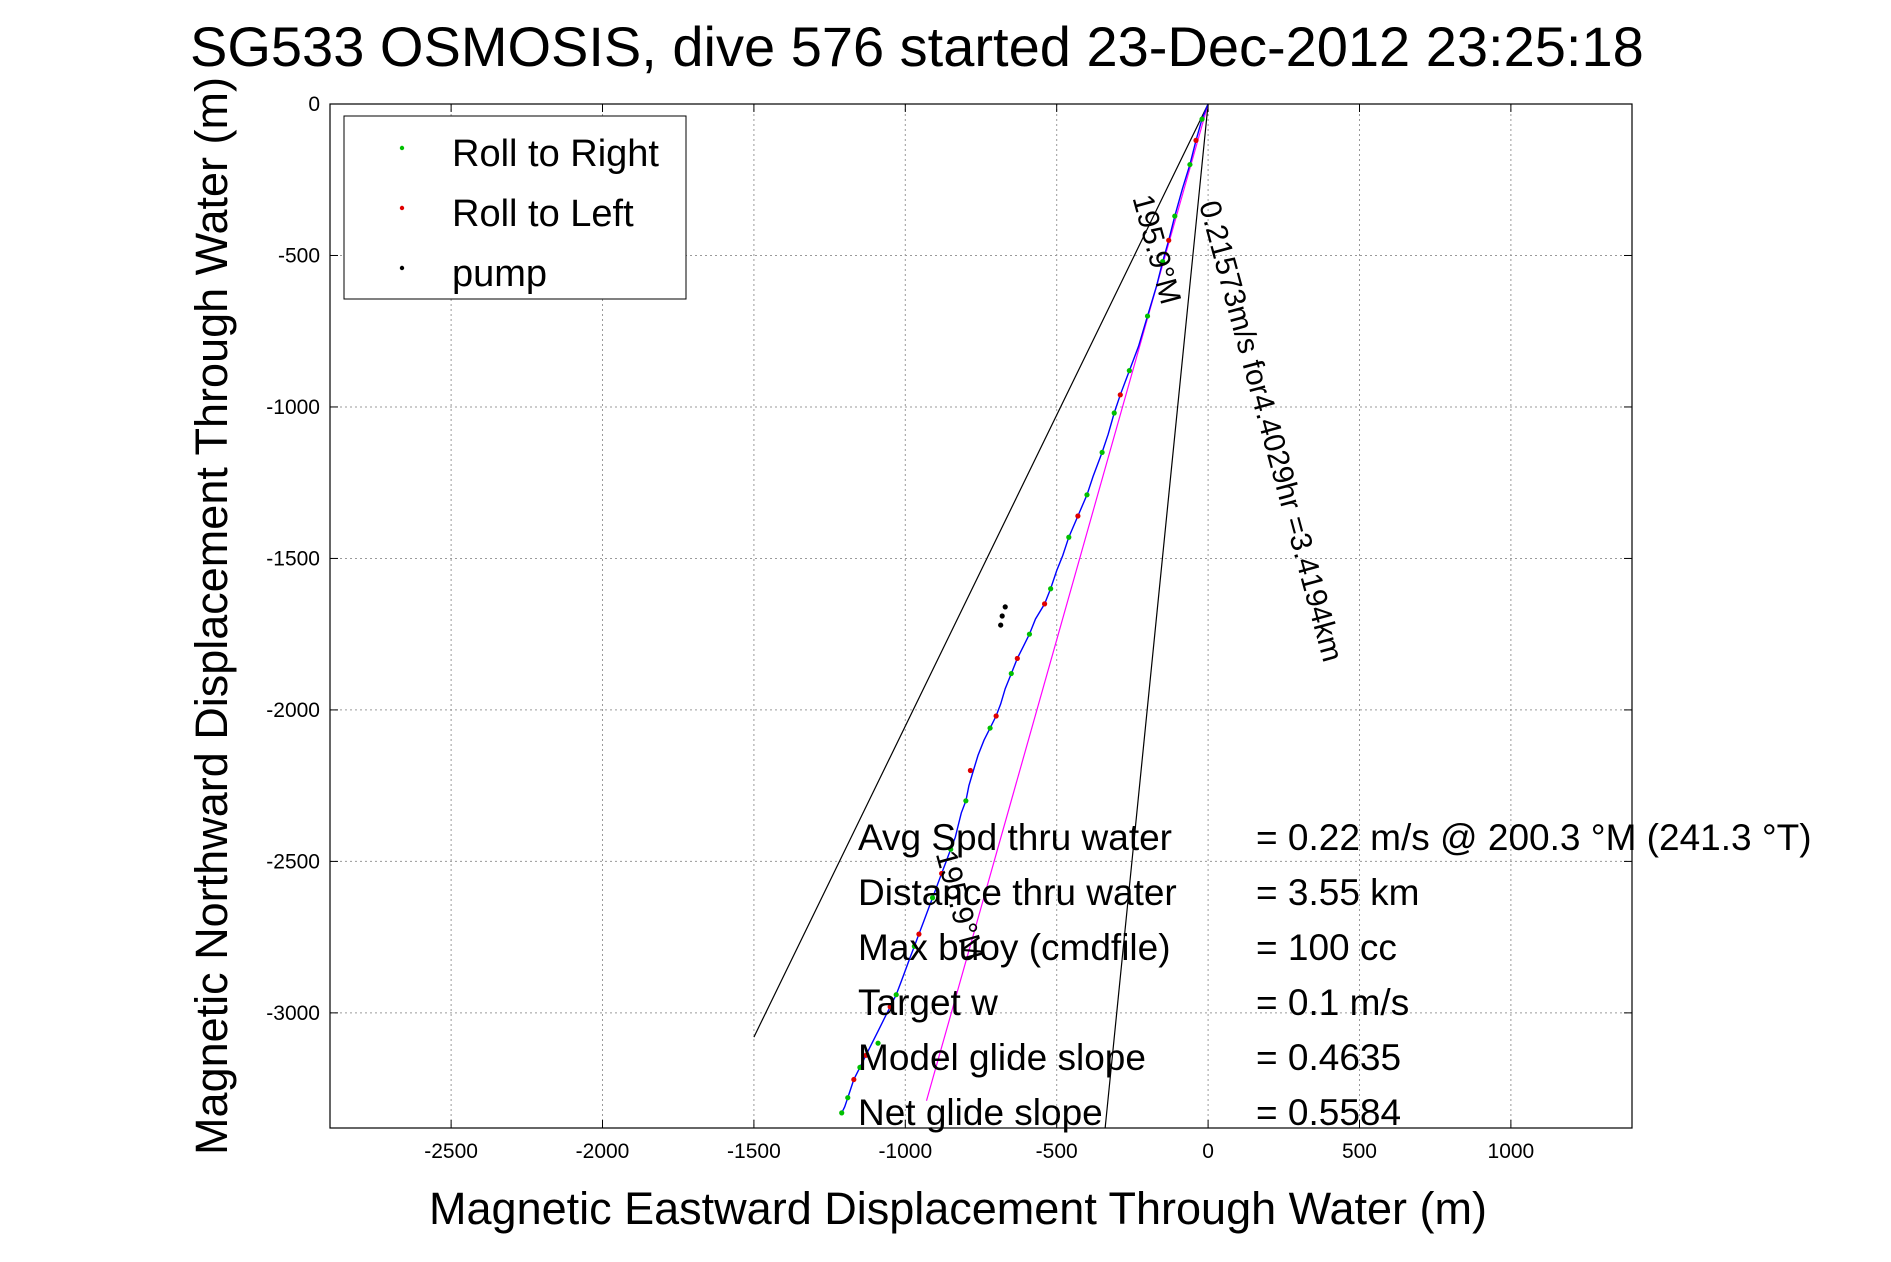 Image resolution: width=1891 pixels, height=1262 pixels. Describe the element at coordinates (299, 255) in the screenshot. I see `y-tick-label: -500` at that location.